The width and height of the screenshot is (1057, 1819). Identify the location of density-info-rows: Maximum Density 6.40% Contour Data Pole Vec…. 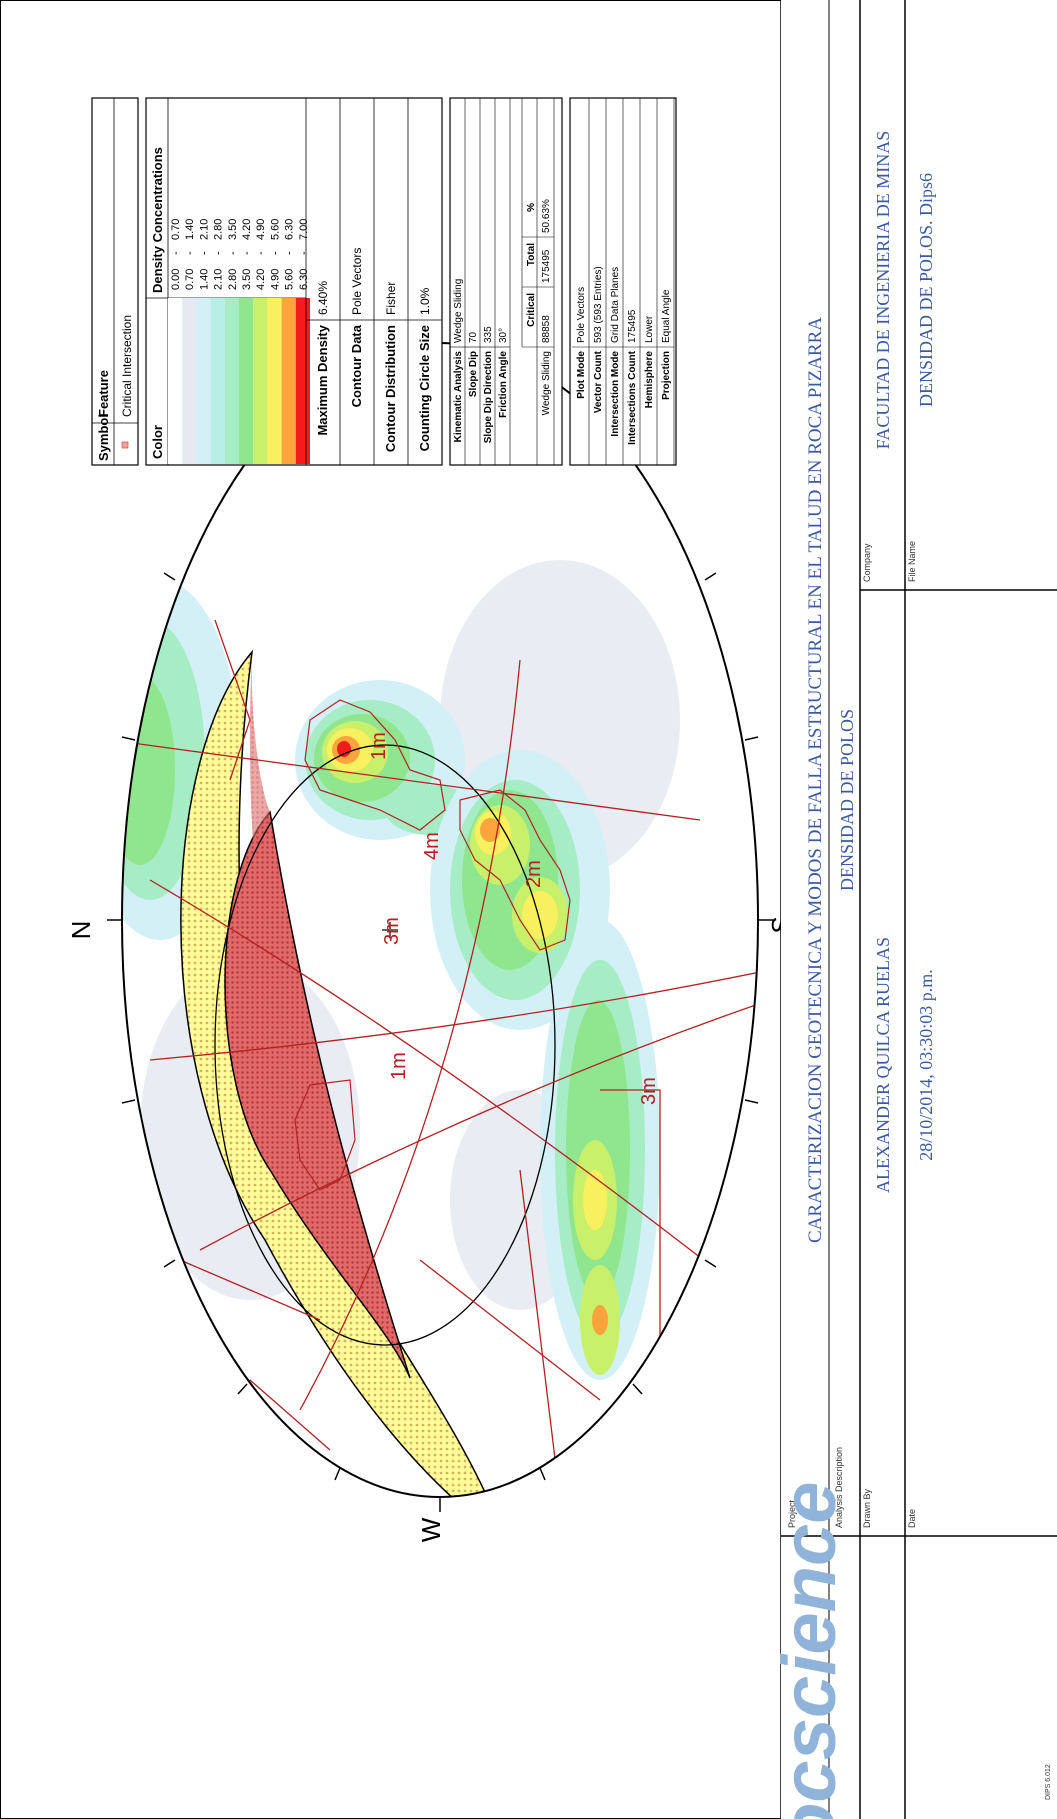
(373, 281).